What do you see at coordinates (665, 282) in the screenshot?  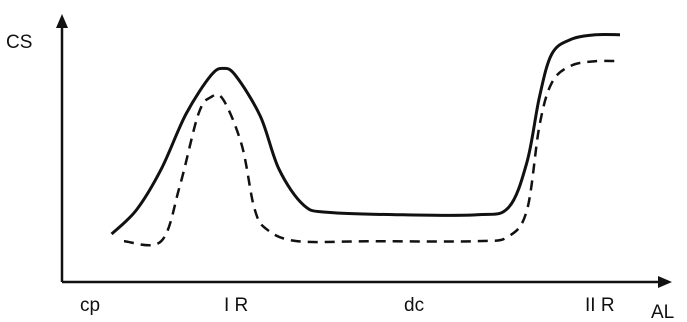 I see `x-axis-arrow` at bounding box center [665, 282].